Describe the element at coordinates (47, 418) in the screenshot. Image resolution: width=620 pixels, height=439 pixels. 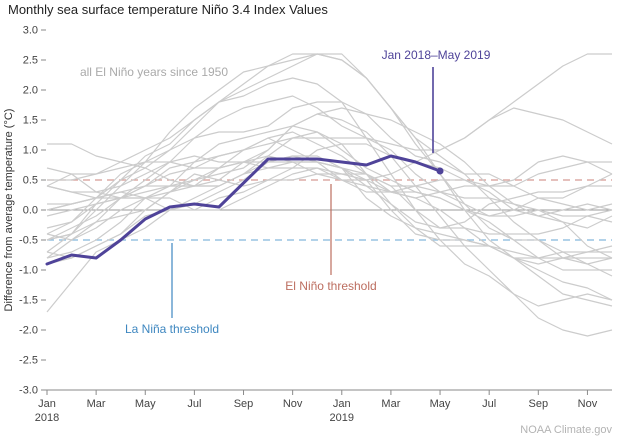
I see `year-label: 2018` at that location.